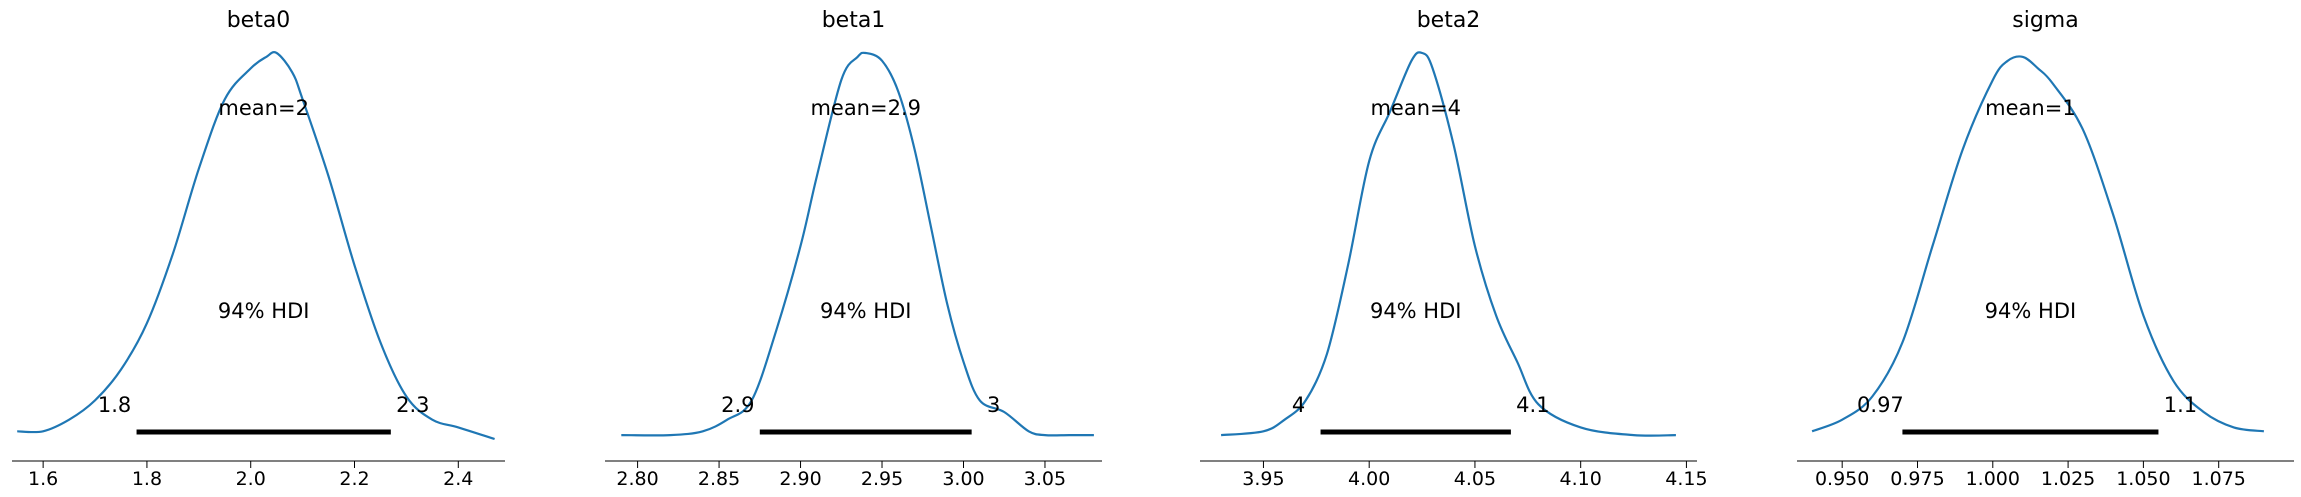 This screenshot has width=2301, height=497. What do you see at coordinates (865, 108) in the screenshot?
I see `mean-label: mean=2.9` at bounding box center [865, 108].